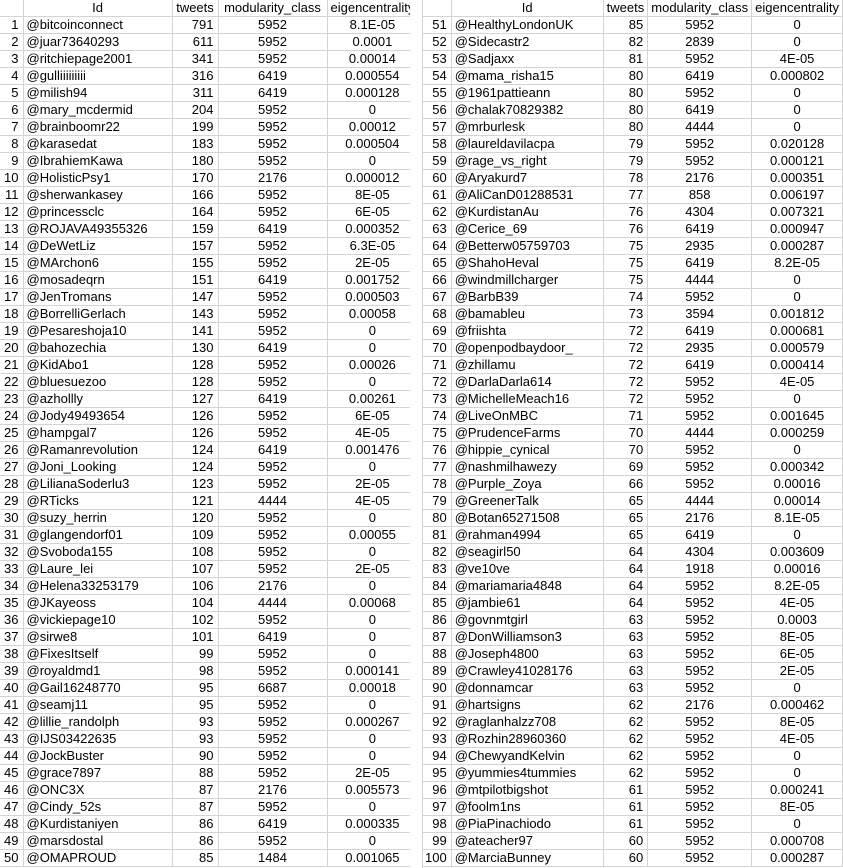 Image resolution: width=843 pixels, height=868 pixels. Describe the element at coordinates (797, 246) in the screenshot. I see `cell-eigen: 0.000287` at that location.